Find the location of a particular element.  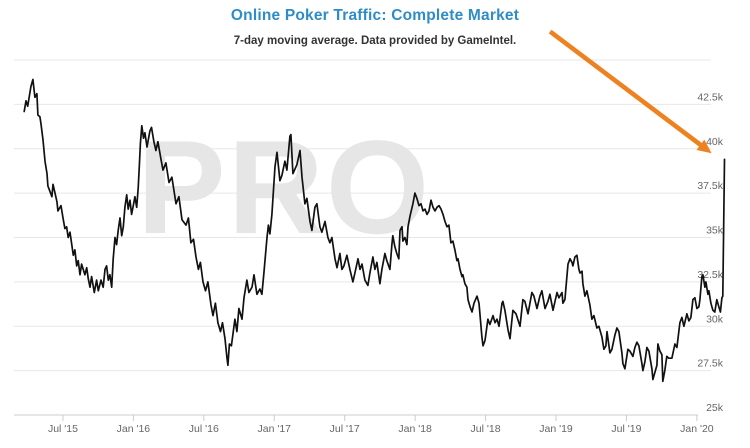

svg-text: Jan '17 is located at coordinates (274, 429).